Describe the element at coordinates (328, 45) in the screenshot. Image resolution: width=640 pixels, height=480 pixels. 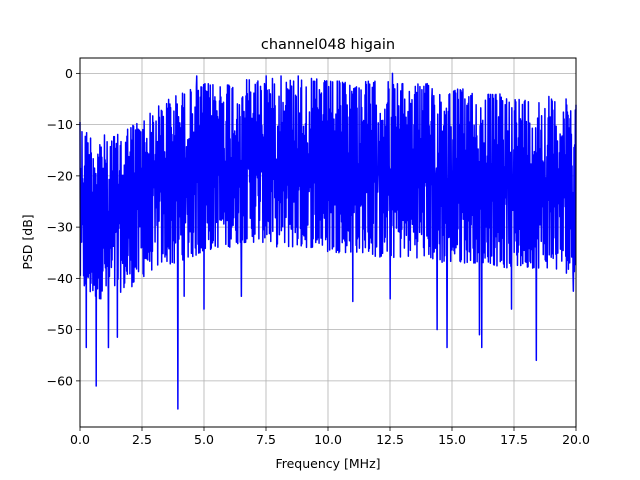
I see `chart-title: channel048 higain` at that location.